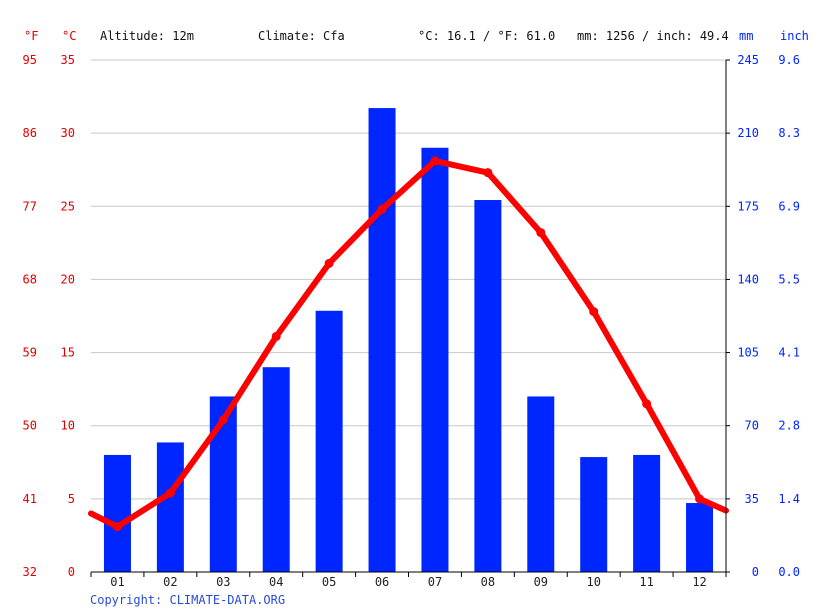 The image size is (815, 611). Describe the element at coordinates (276, 582) in the screenshot. I see `x-axis-label: 04` at that location.